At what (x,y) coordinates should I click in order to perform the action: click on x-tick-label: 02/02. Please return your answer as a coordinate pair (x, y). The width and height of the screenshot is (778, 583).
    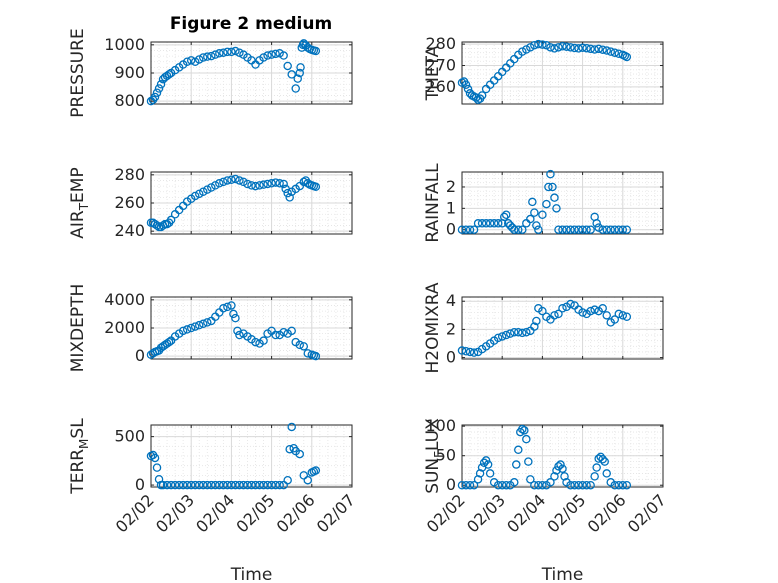
    Looking at the image, I should click on (446, 513).